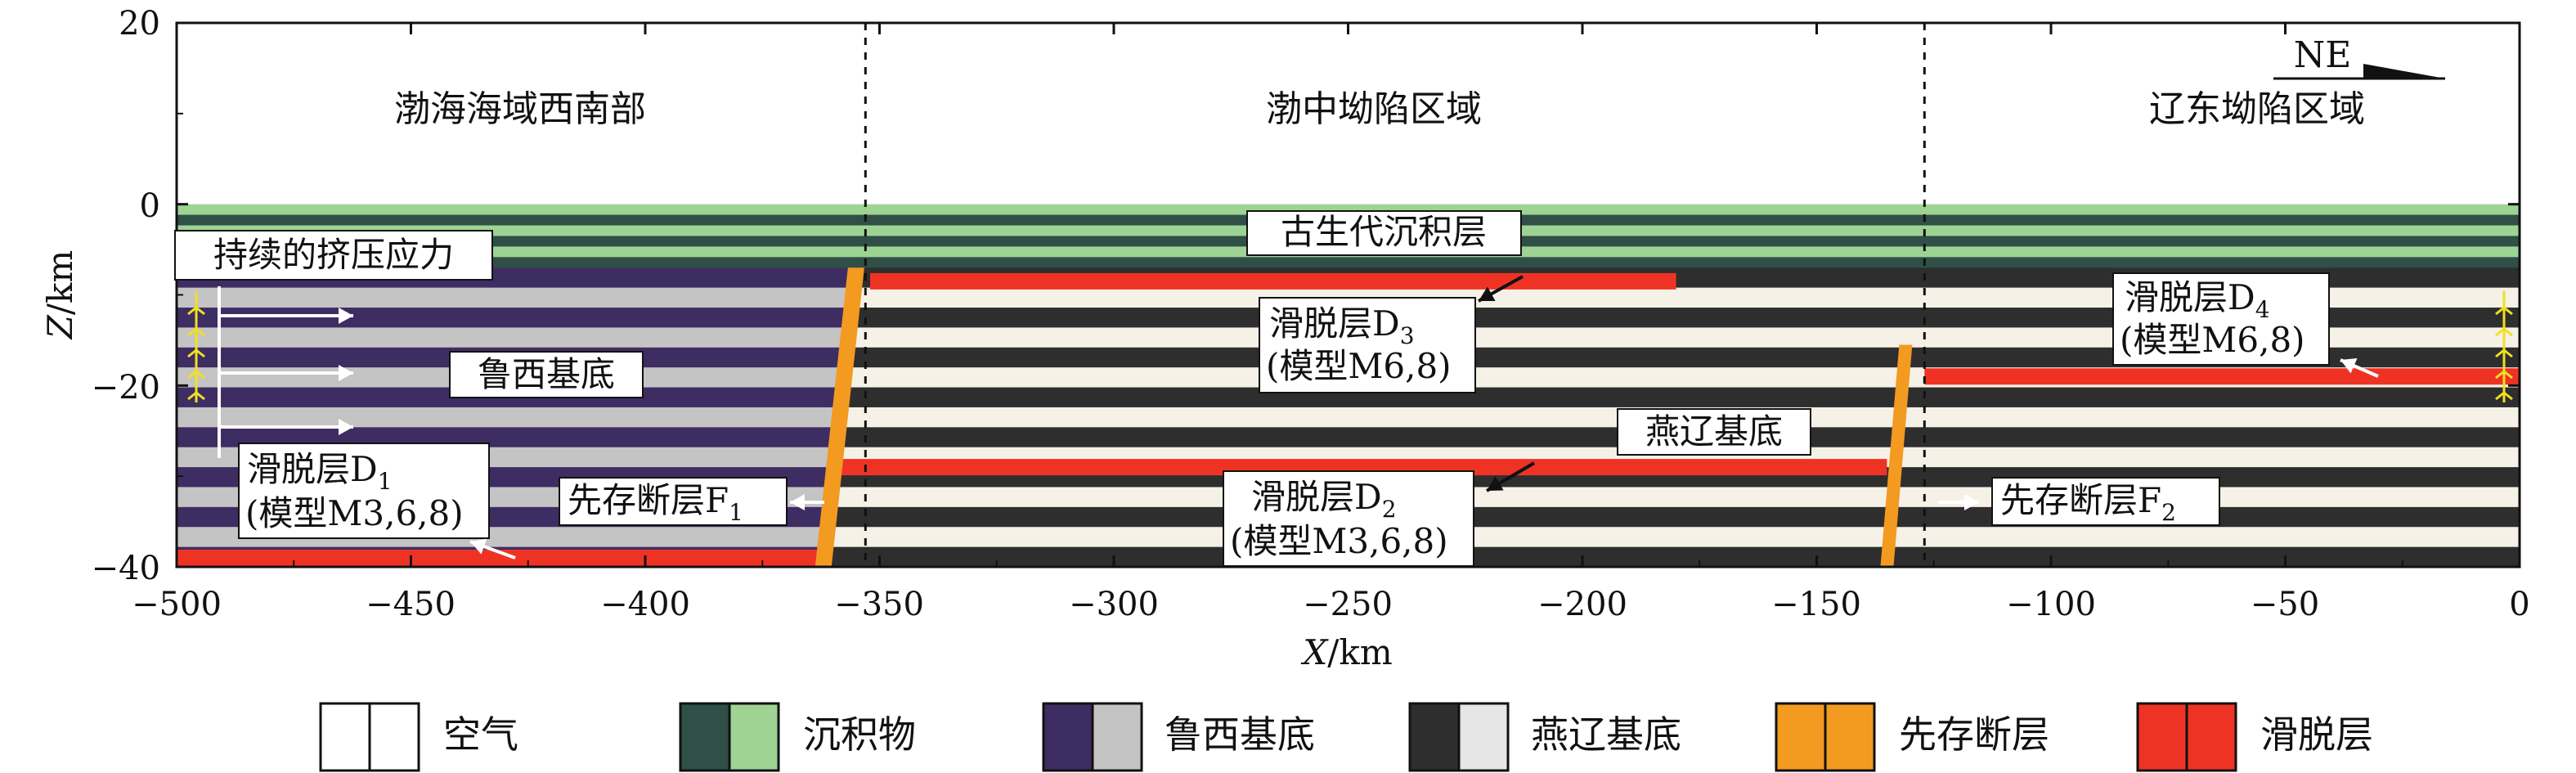 This screenshot has height=773, width=2576. I want to click on luxi-basement-label: 鲁西基底, so click(546, 375).